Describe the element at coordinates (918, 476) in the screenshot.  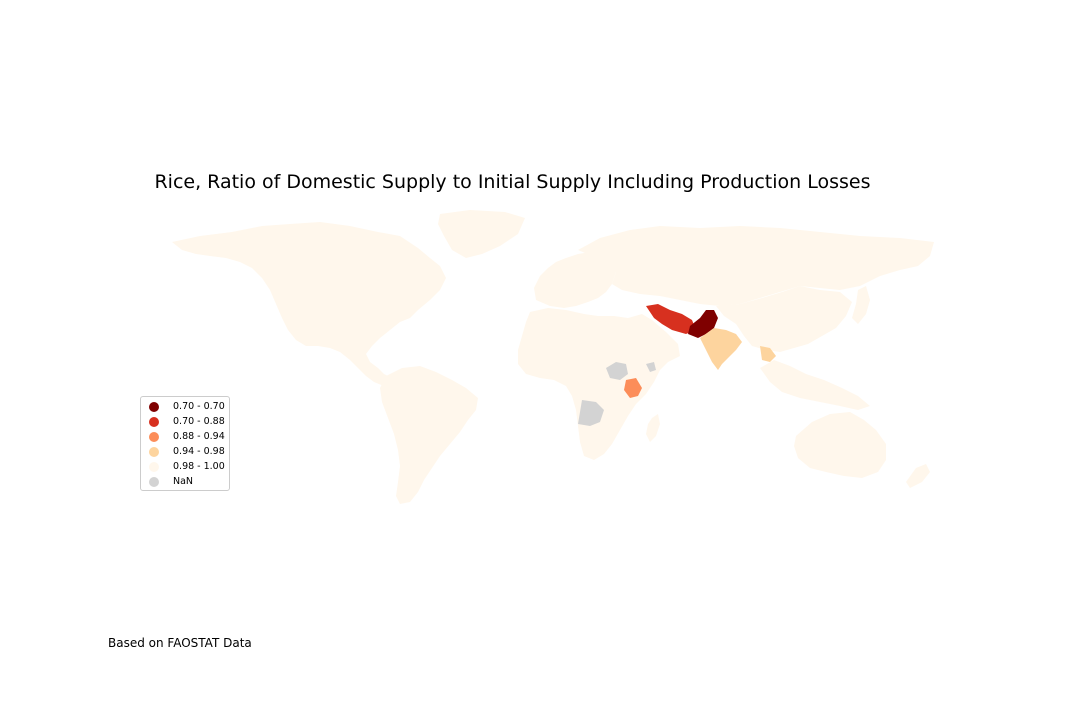
I see `region-new-zealand` at that location.